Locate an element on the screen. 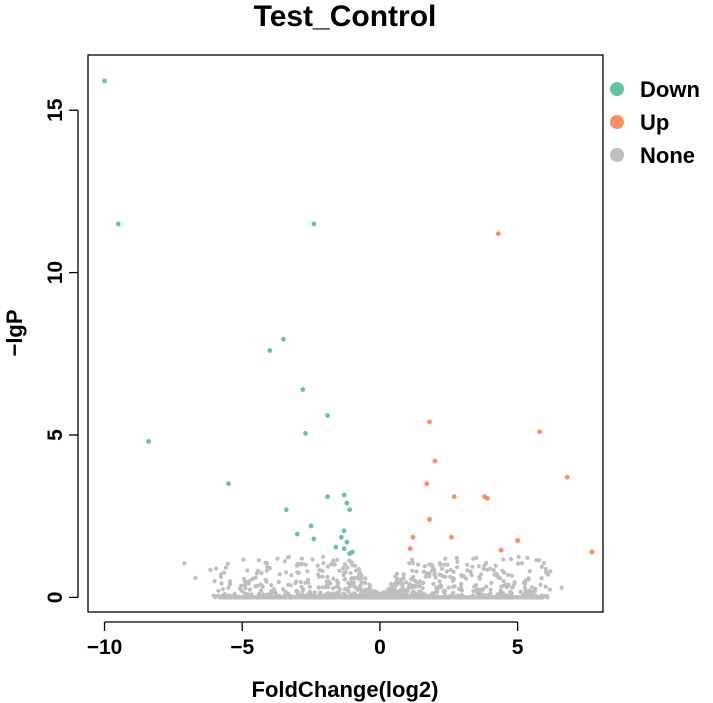  x-tick-label: −5 is located at coordinates (242, 647).